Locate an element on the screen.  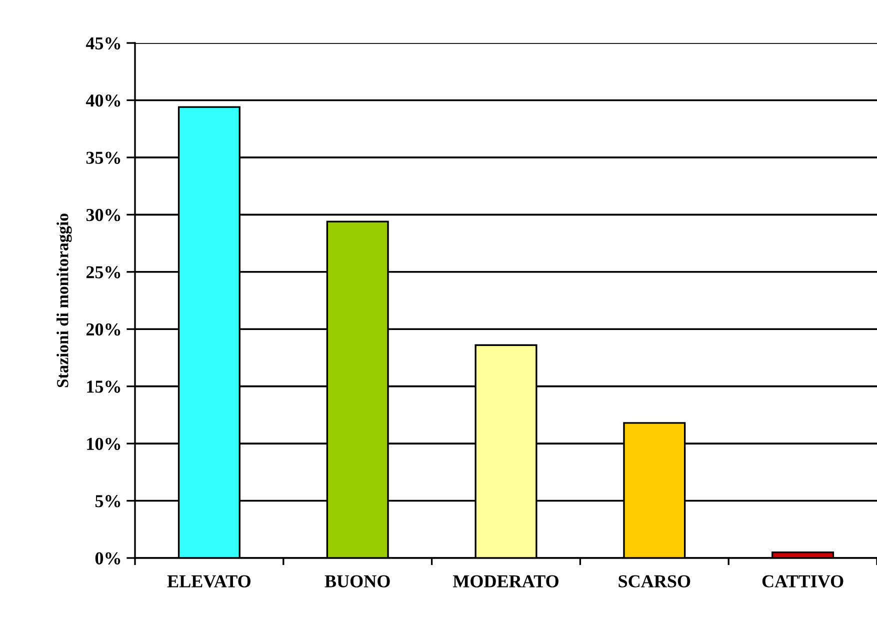
x-tick-label: SCARSO is located at coordinates (654, 581).